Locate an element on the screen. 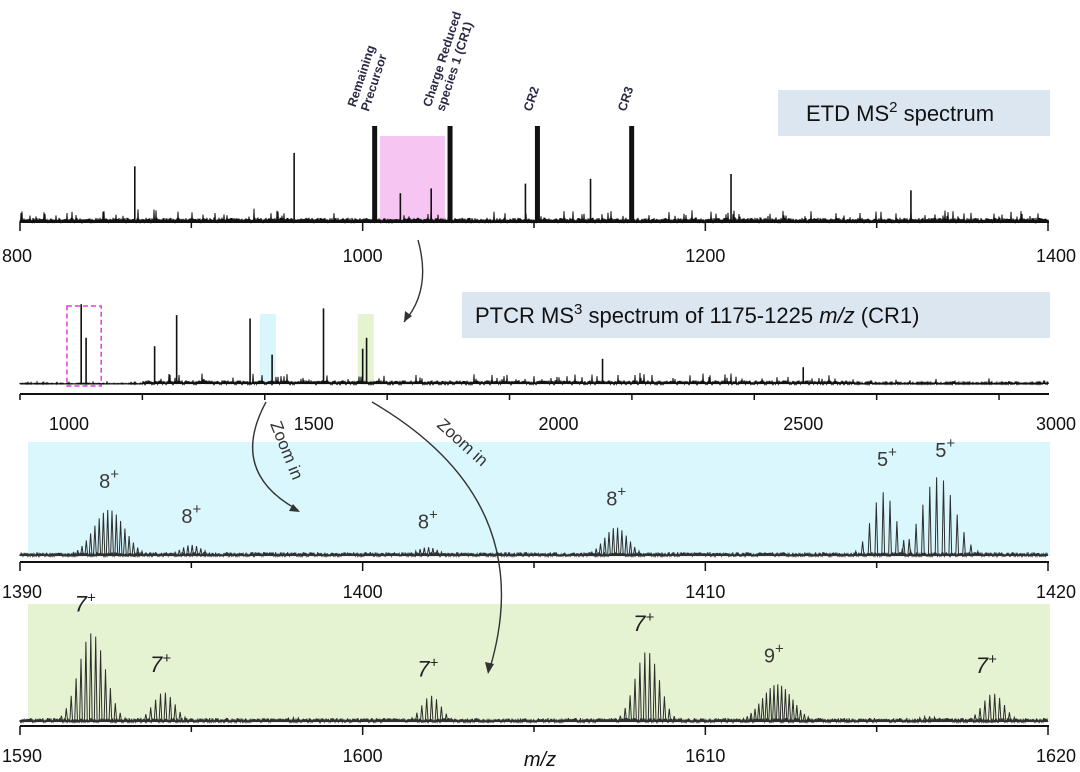 The width and height of the screenshot is (1080, 772). zoom1-charge-label-3: 8+ is located at coordinates (428, 520).